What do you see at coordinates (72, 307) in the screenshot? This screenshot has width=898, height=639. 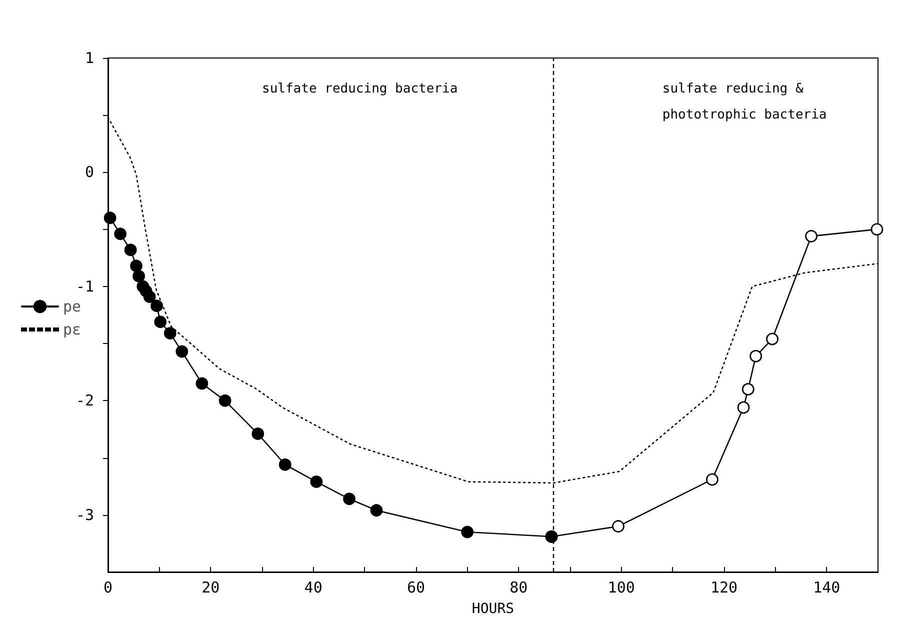 I see `legend-label: pe` at bounding box center [72, 307].